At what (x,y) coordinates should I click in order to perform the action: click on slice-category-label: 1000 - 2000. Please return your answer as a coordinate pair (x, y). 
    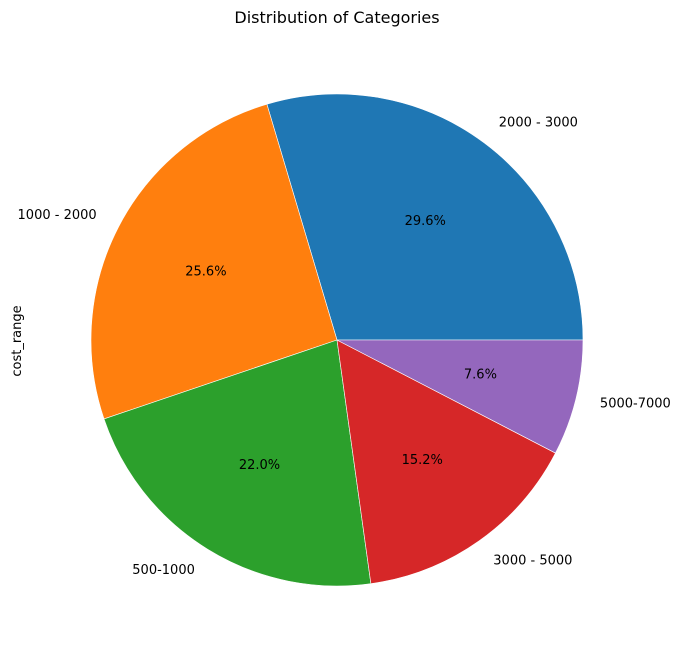
    Looking at the image, I should click on (57, 215).